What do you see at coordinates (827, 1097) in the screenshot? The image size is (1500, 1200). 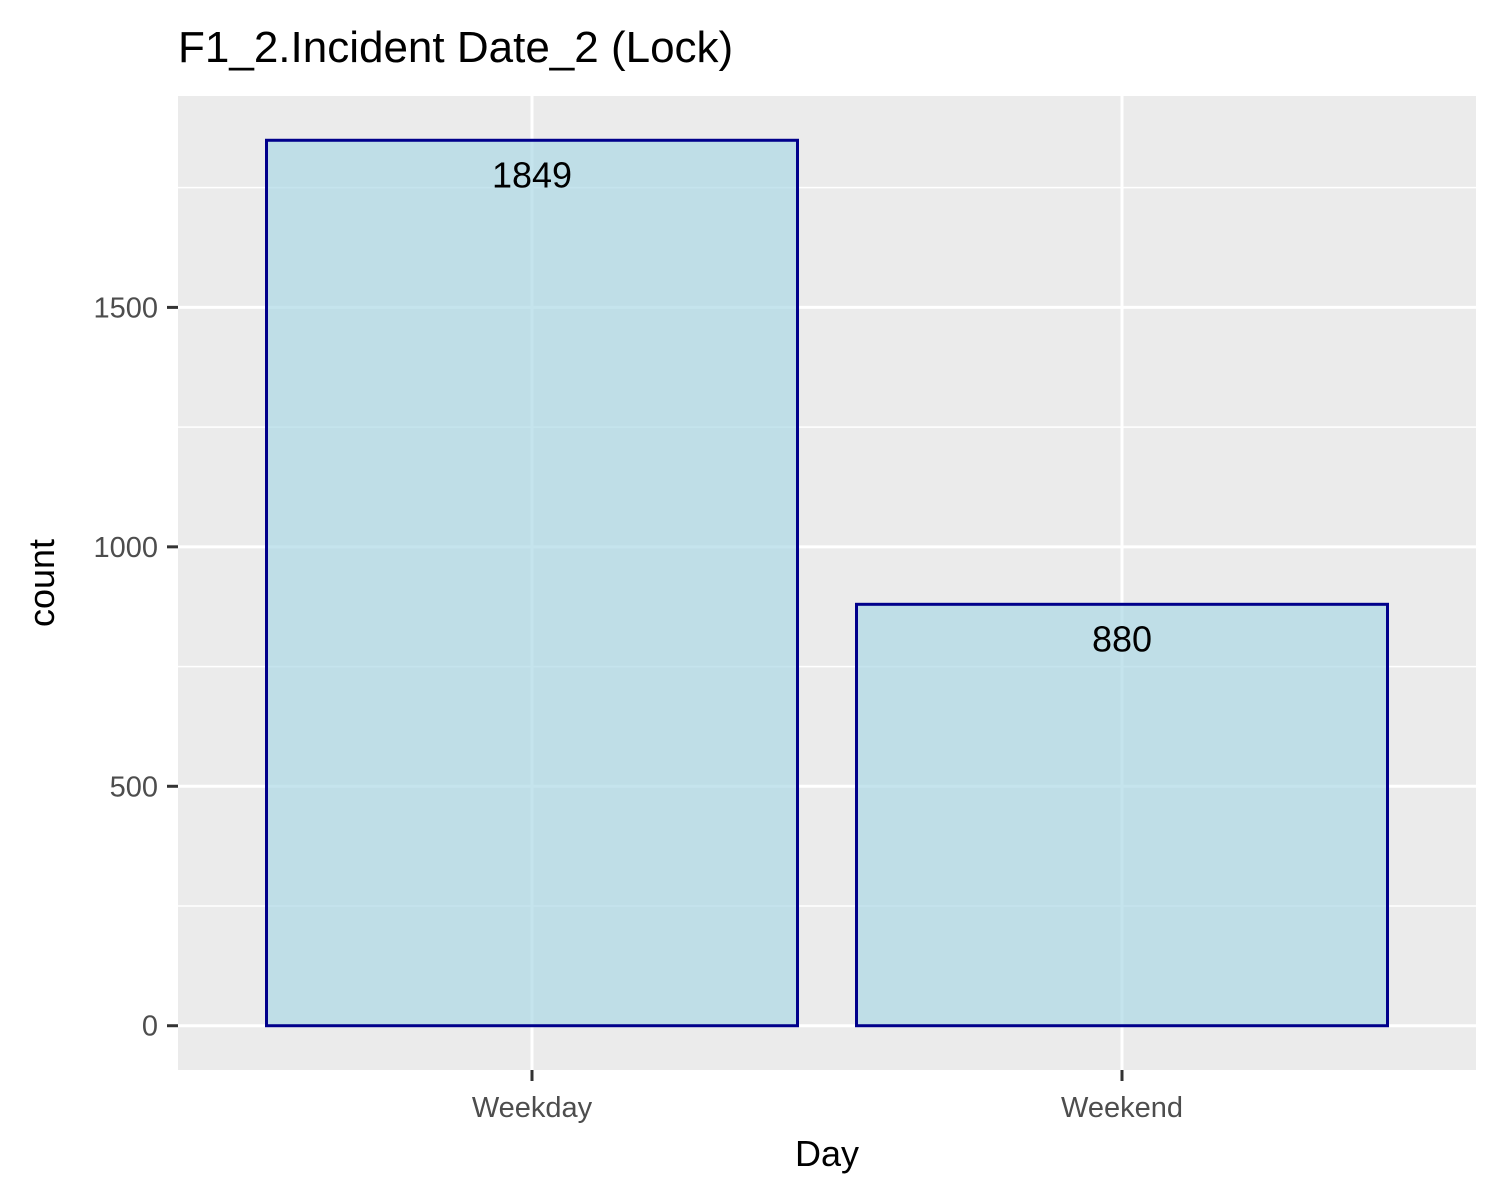 I see `x-axis: Weekday Weekend` at bounding box center [827, 1097].